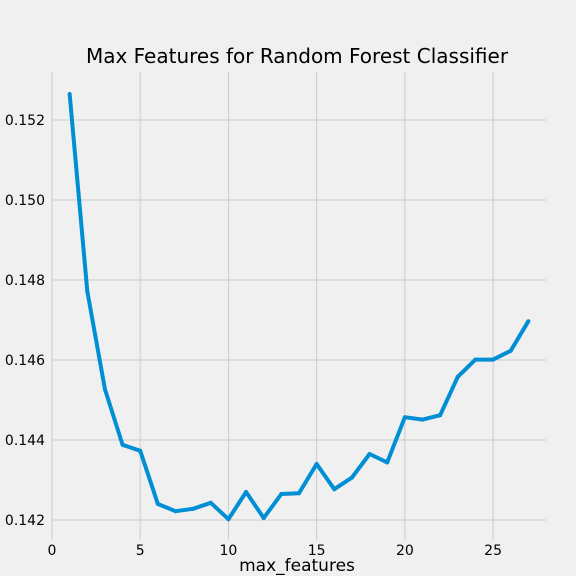 The width and height of the screenshot is (576, 576). Describe the element at coordinates (25, 521) in the screenshot. I see `y-tick-label: 0.142` at that location.